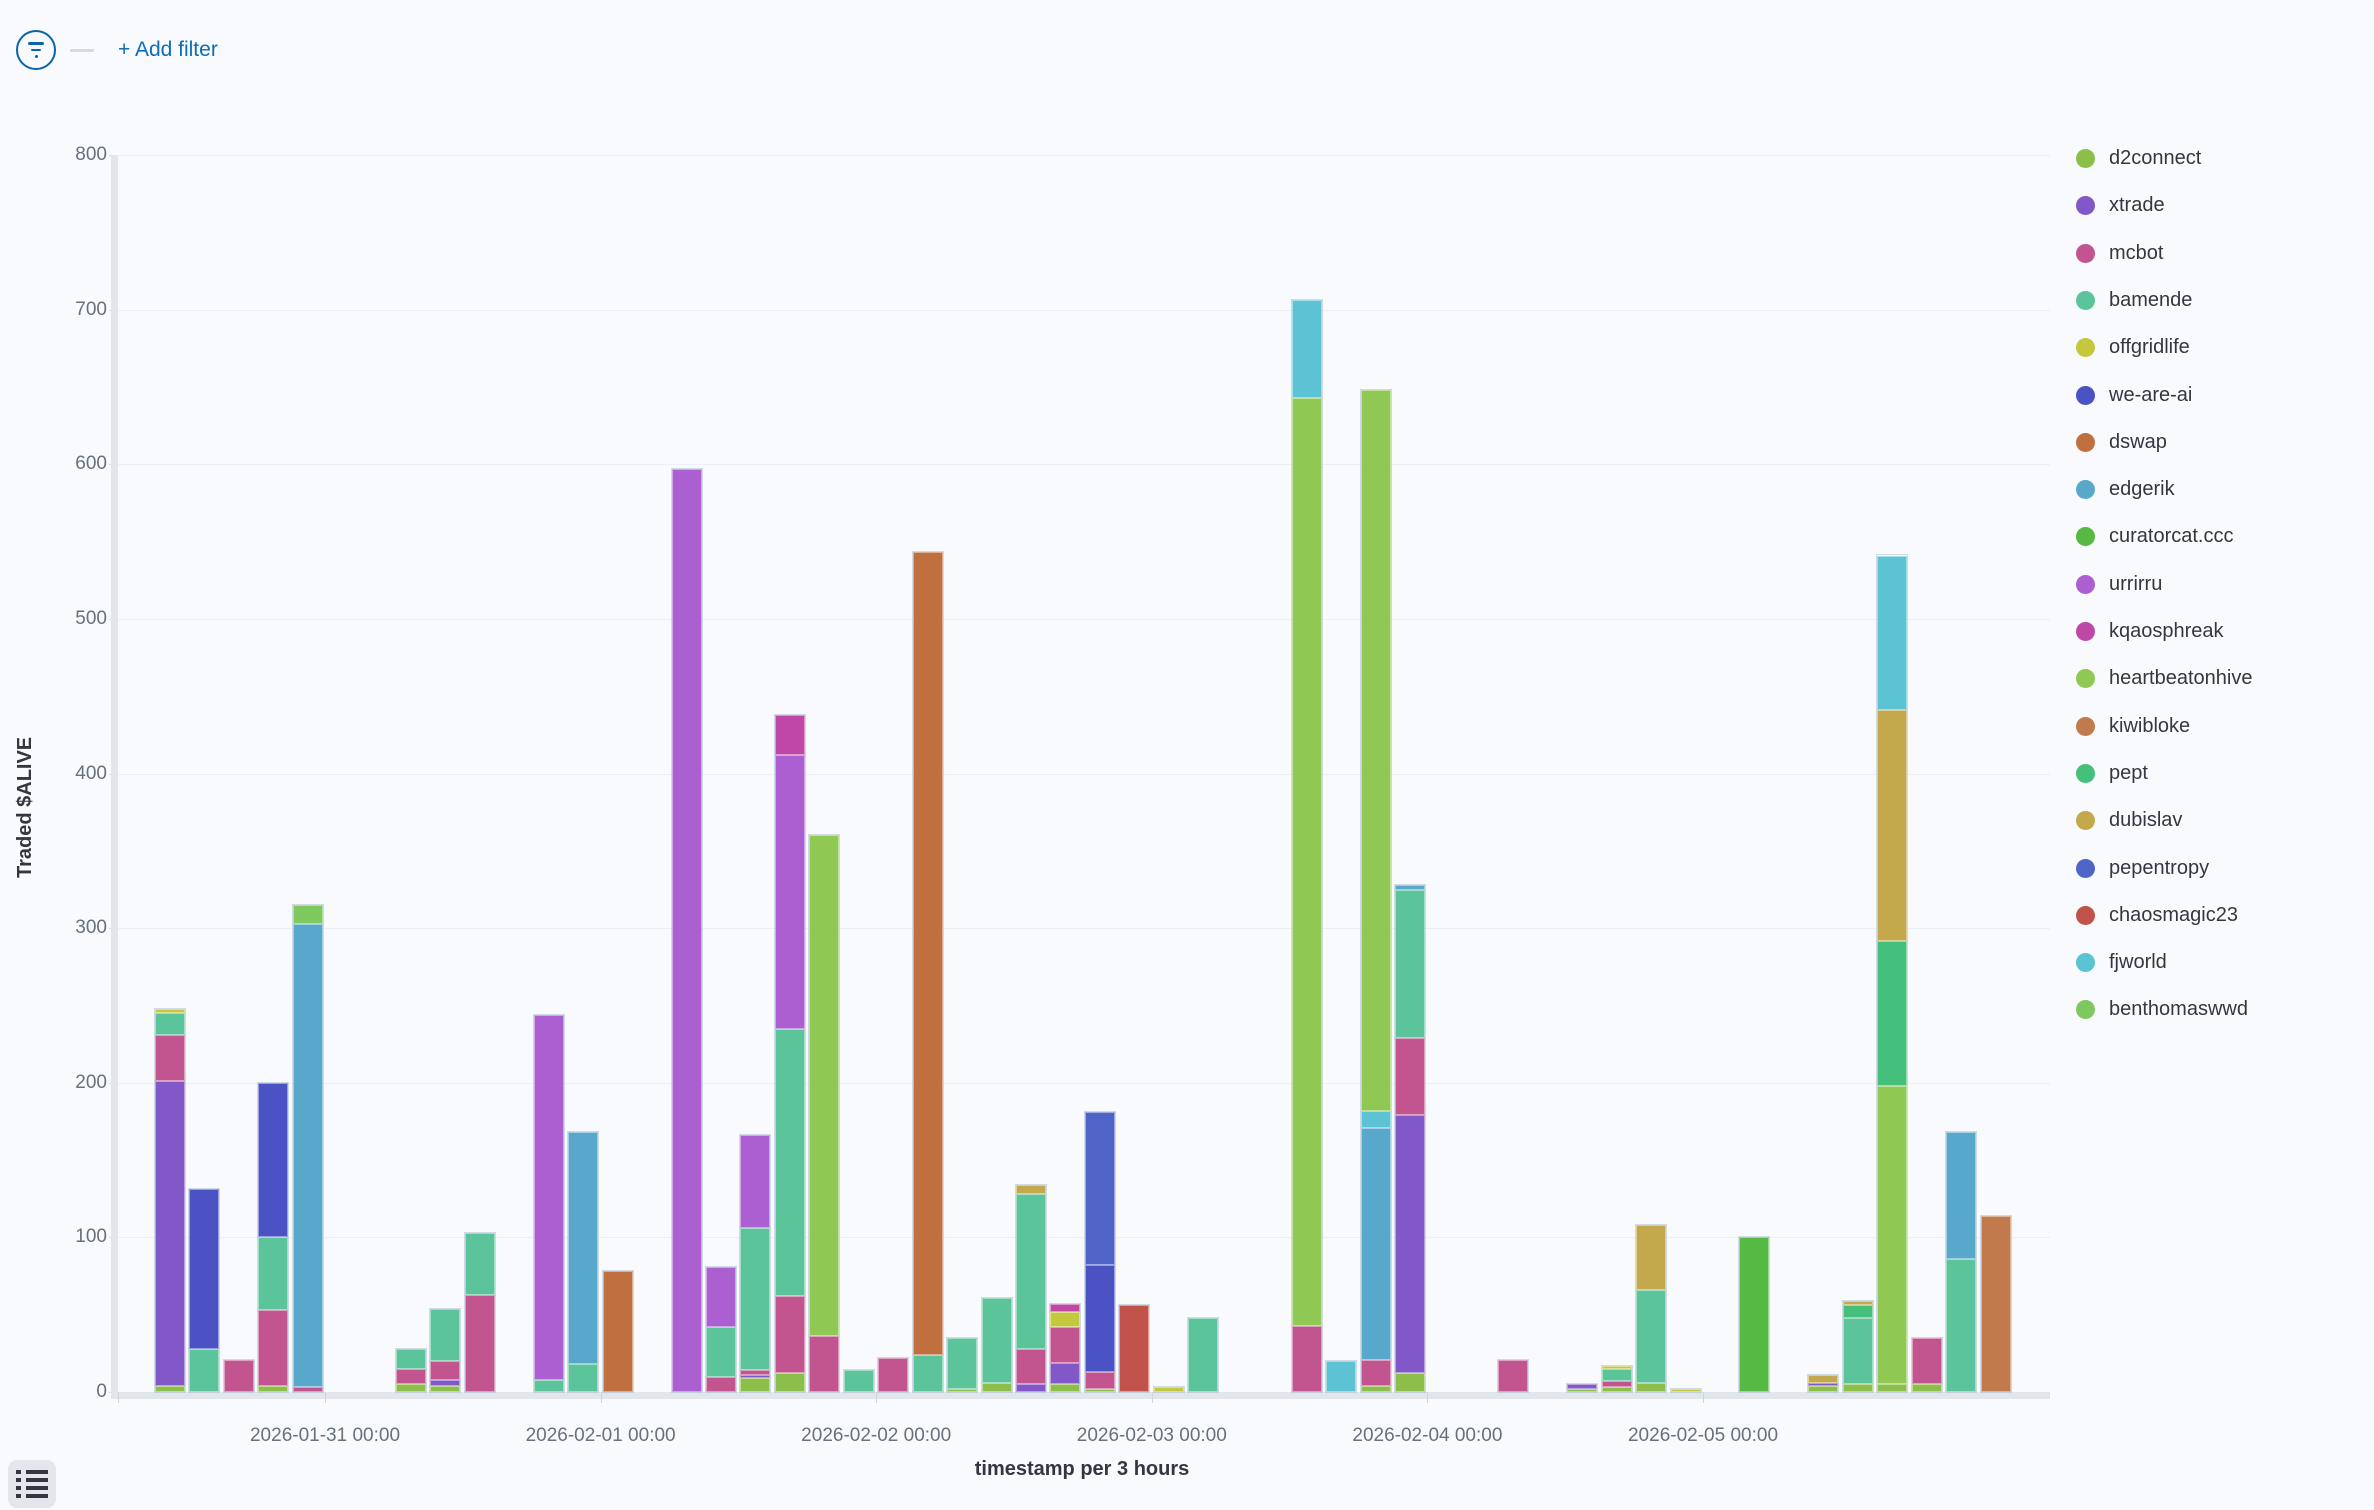 This screenshot has height=1510, width=2374. I want to click on bar-2026-02-02 21:00, so click(1134, 1348).